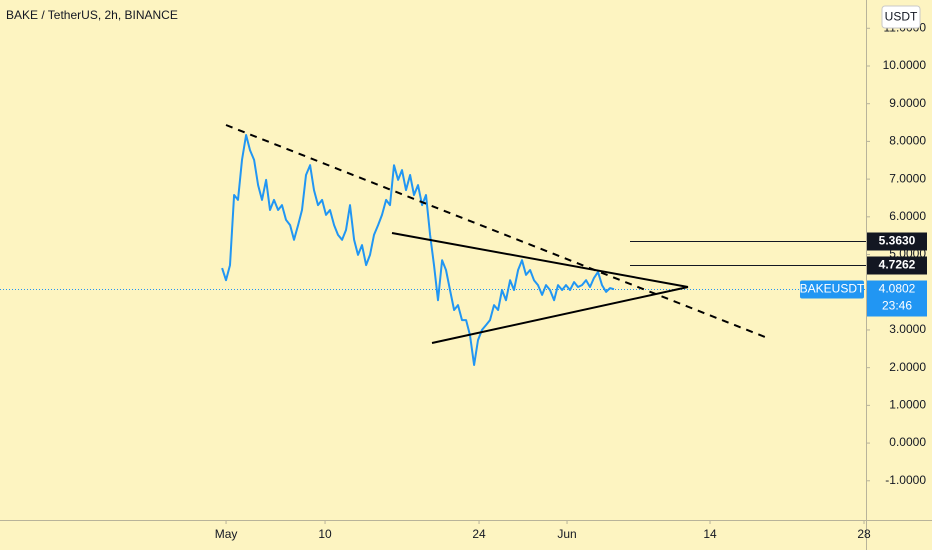 The height and width of the screenshot is (550, 932). What do you see at coordinates (479, 534) in the screenshot?
I see `x-tick-label: 24` at bounding box center [479, 534].